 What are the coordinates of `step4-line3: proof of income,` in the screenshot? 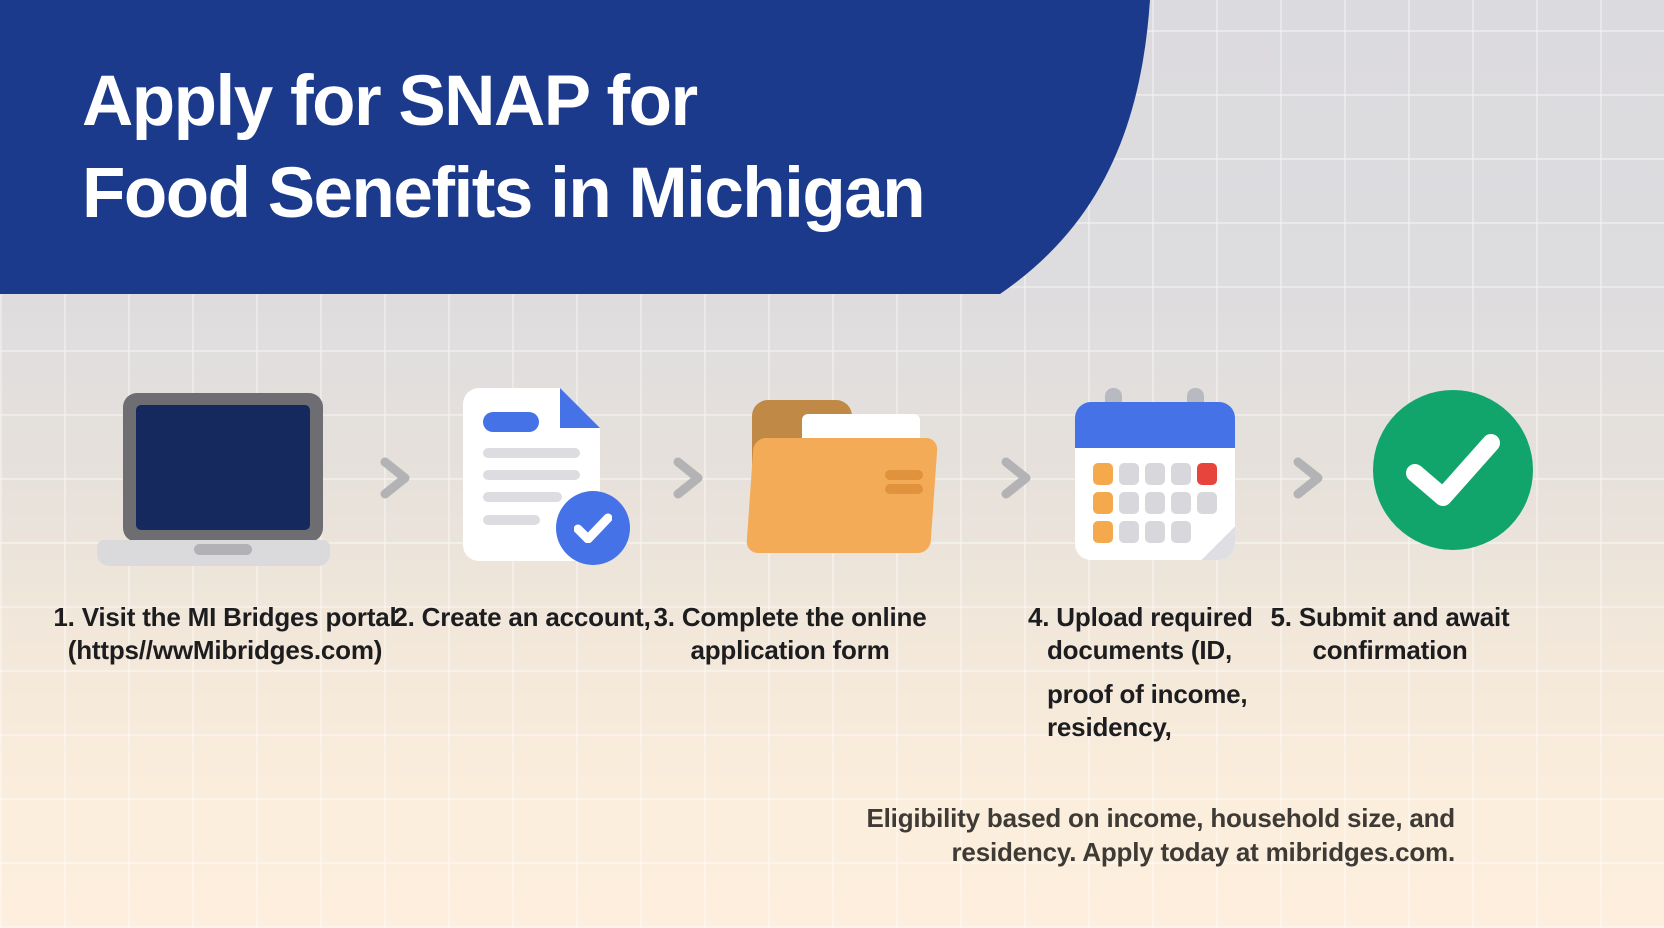 It's located at (1147, 694).